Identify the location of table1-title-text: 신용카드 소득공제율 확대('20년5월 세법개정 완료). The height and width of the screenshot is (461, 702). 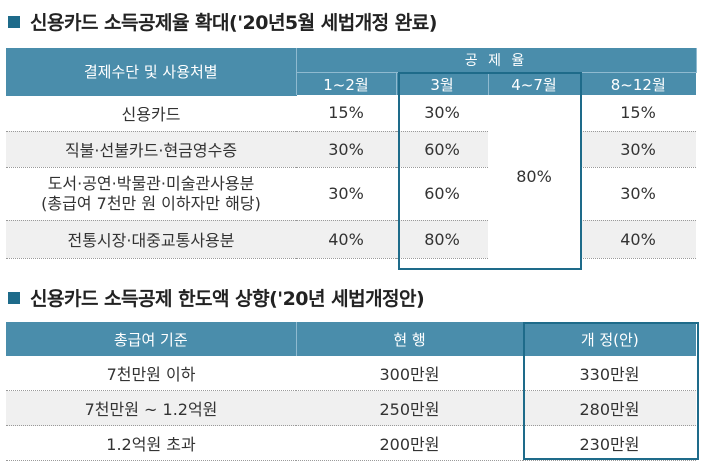
(233, 23).